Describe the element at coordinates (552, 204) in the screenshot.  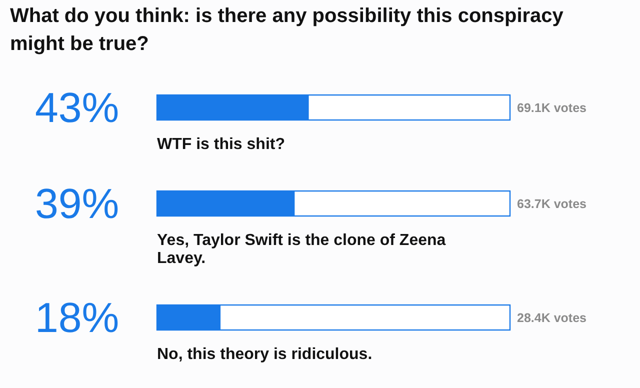
I see `text: 63.7K votes` at that location.